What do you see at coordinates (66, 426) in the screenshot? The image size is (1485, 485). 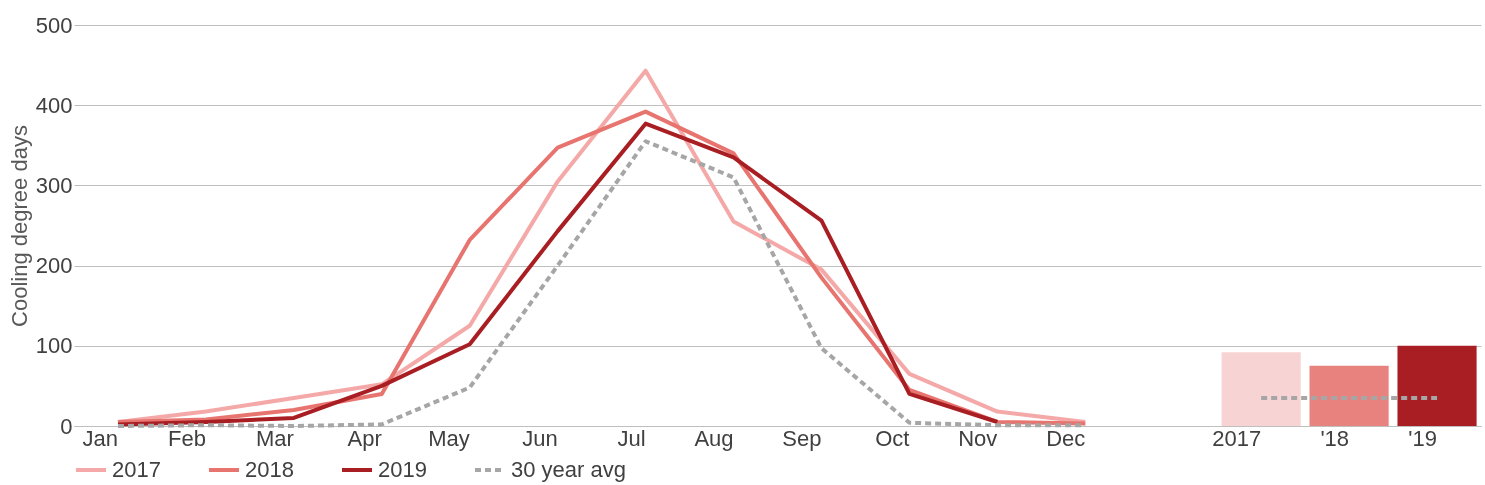 I see `y-tick-label: 0` at bounding box center [66, 426].